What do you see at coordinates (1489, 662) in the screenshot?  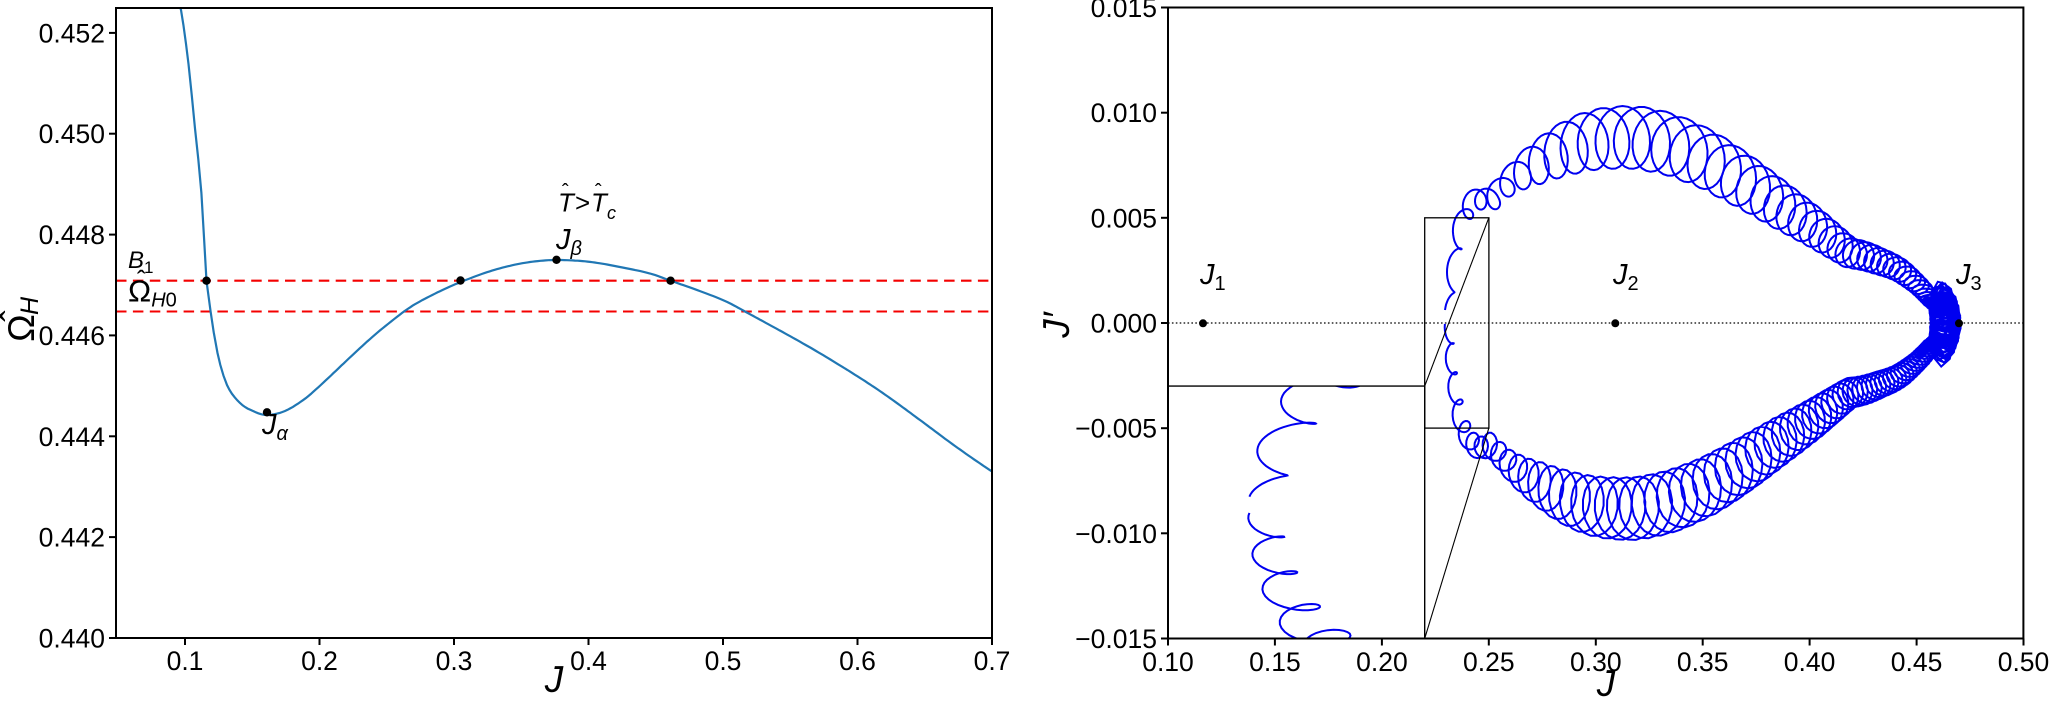 I see `svg-text: 0.25` at bounding box center [1489, 662].